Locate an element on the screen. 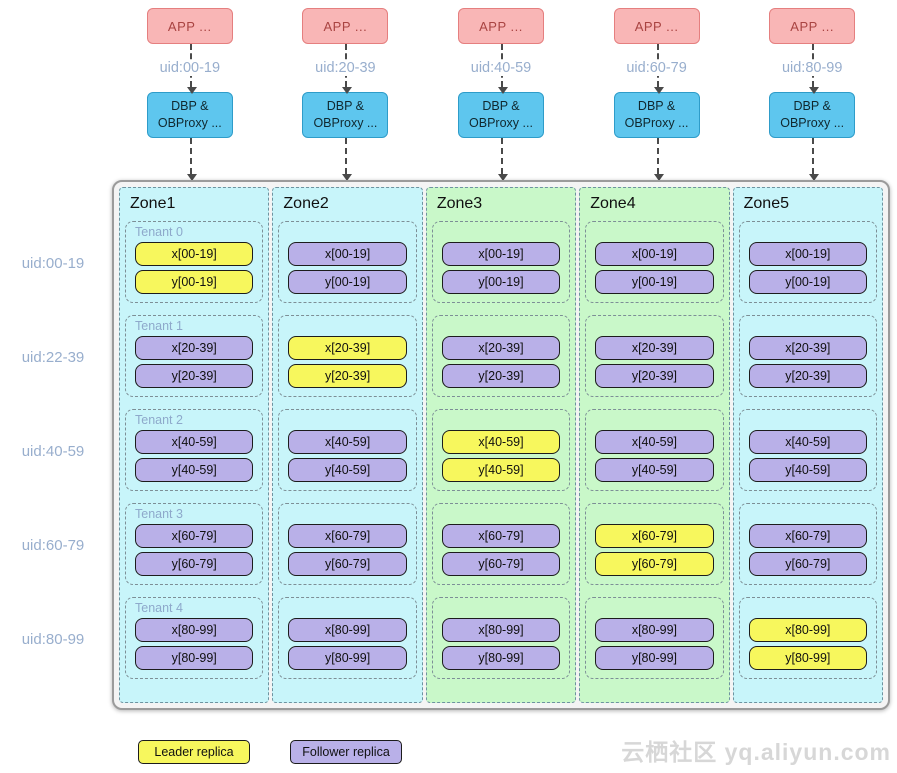 The height and width of the screenshot is (773, 897). legend: Leader replica Follower replica is located at coordinates (270, 752).